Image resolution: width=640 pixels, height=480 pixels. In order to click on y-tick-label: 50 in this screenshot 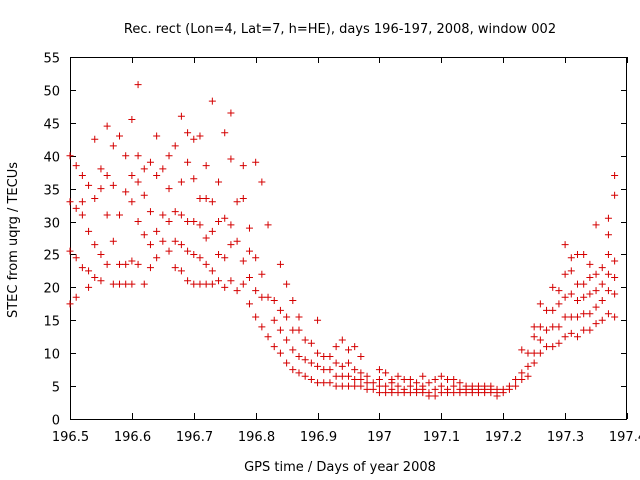, I will do `click(51, 92)`.